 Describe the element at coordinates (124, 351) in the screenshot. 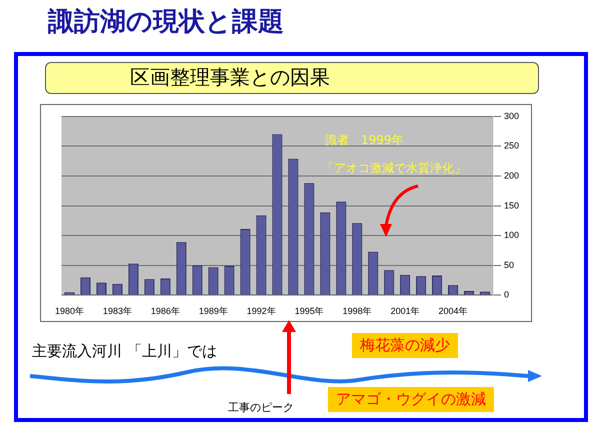

I see `text: 主要流入河川 「上川」では` at that location.